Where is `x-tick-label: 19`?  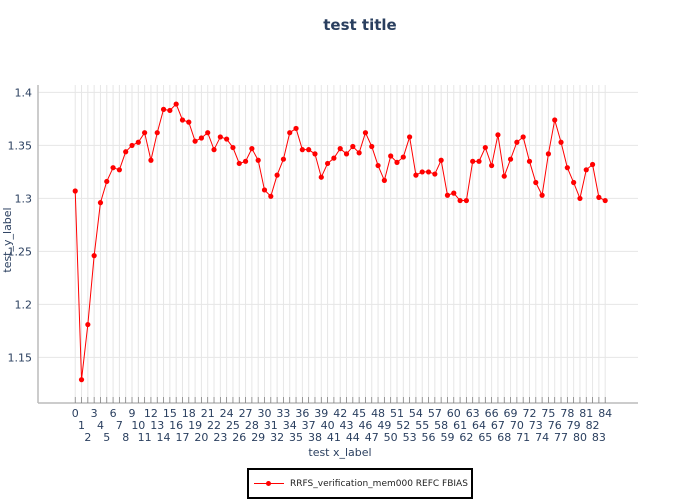 x-tick-label: 19 is located at coordinates (195, 425).